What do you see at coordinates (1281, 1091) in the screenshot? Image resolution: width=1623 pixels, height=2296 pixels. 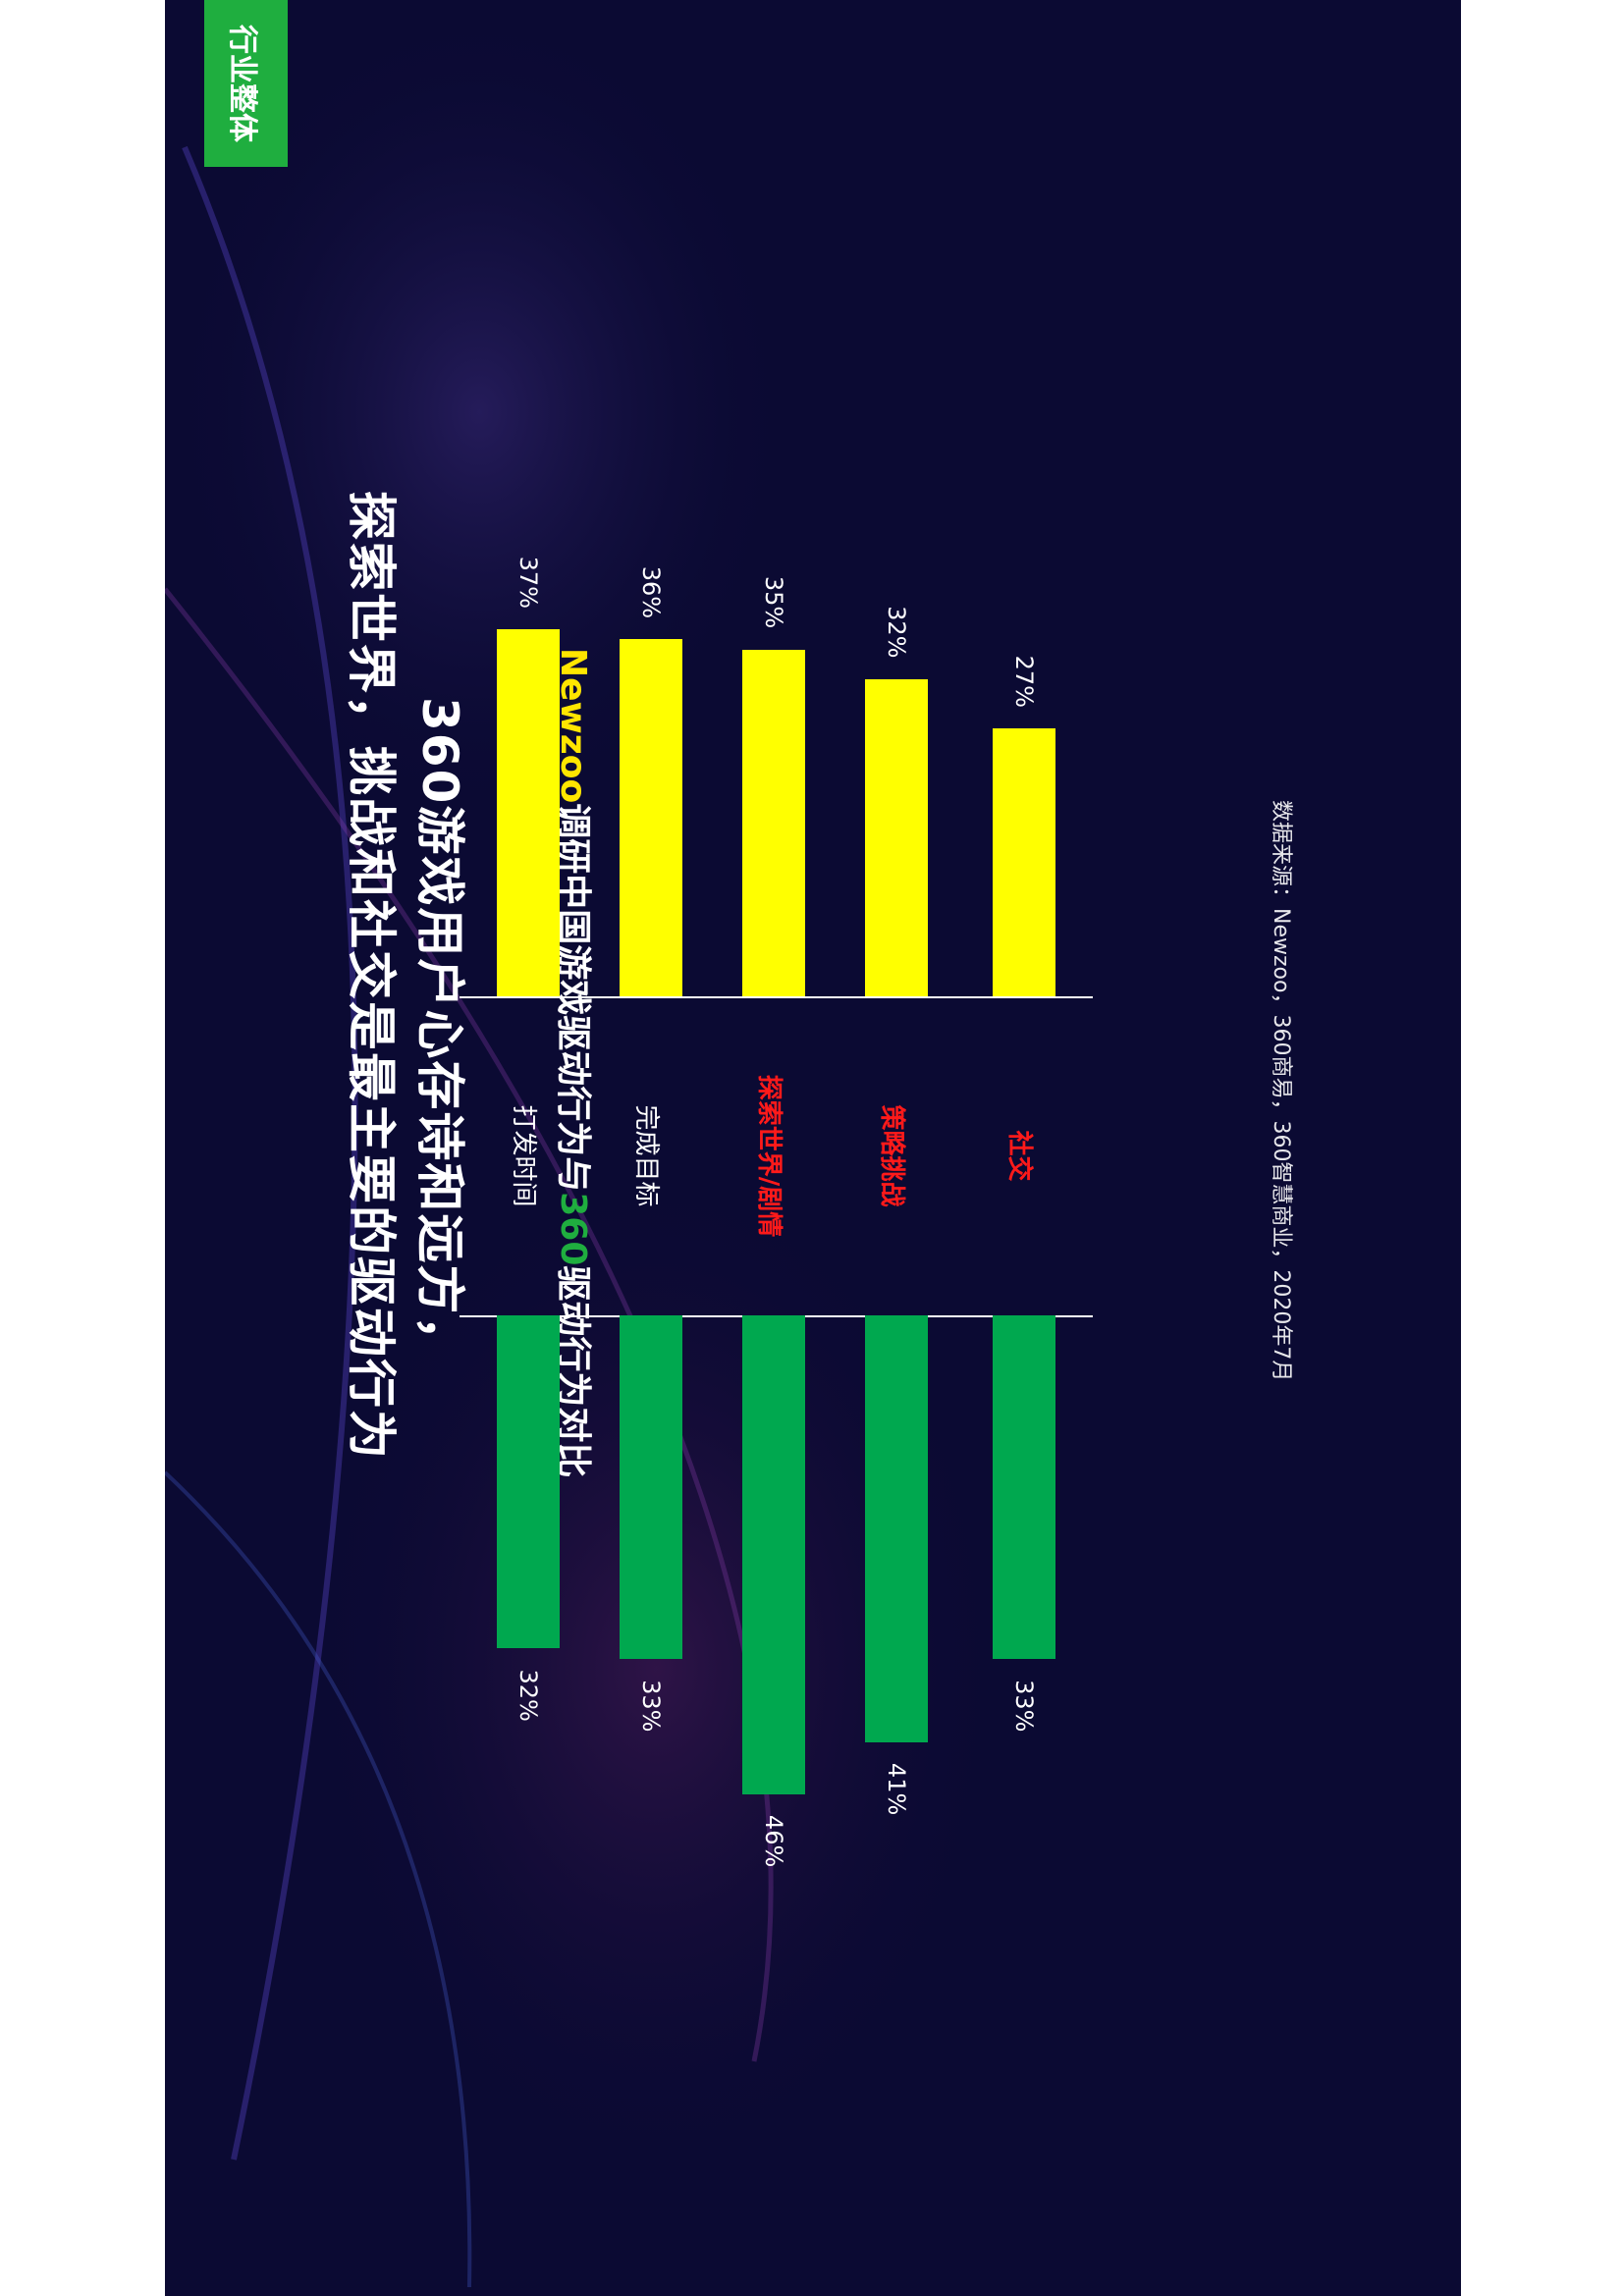 I see `data-source-note: 数据来源：Newzoo，360商易，360智慧商业，2020年7月` at bounding box center [1281, 1091].